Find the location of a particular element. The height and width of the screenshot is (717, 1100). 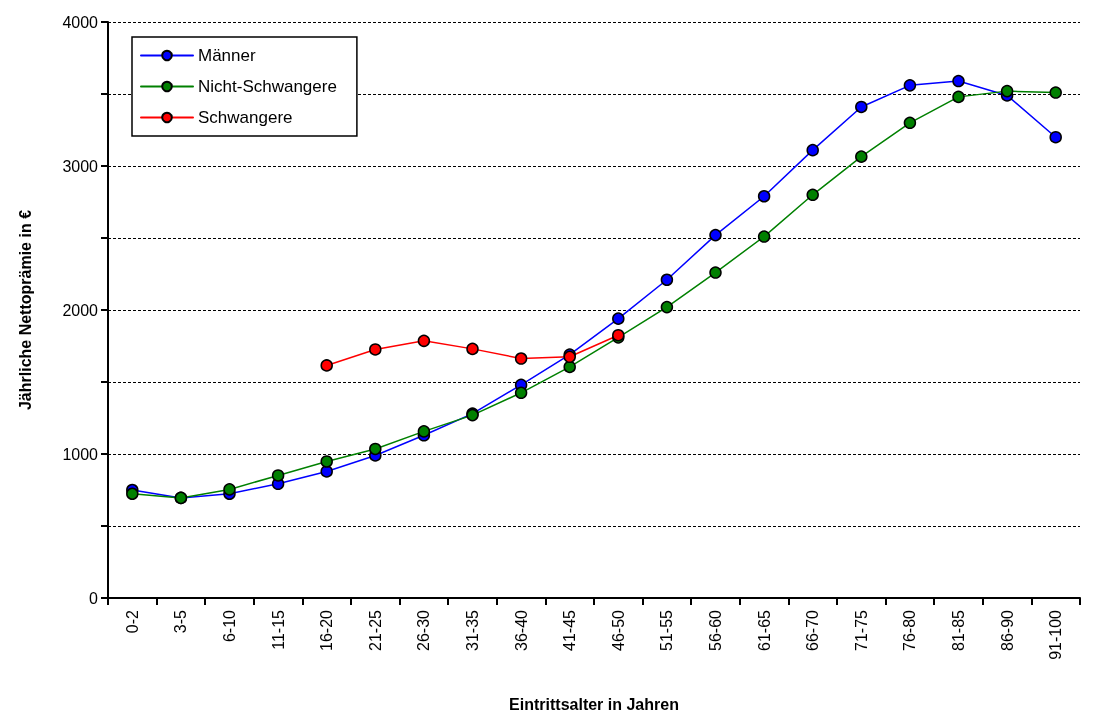

x-tick-label: 11-15 is located at coordinates (278, 629).